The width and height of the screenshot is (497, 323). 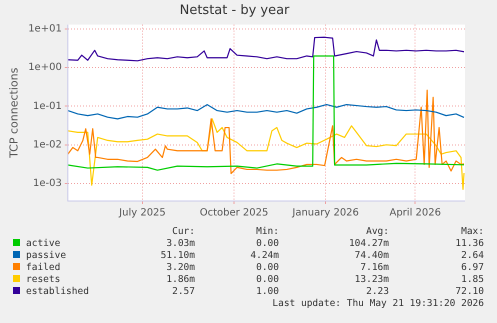 What do you see at coordinates (183, 292) in the screenshot?
I see `text: 2.57` at bounding box center [183, 292].